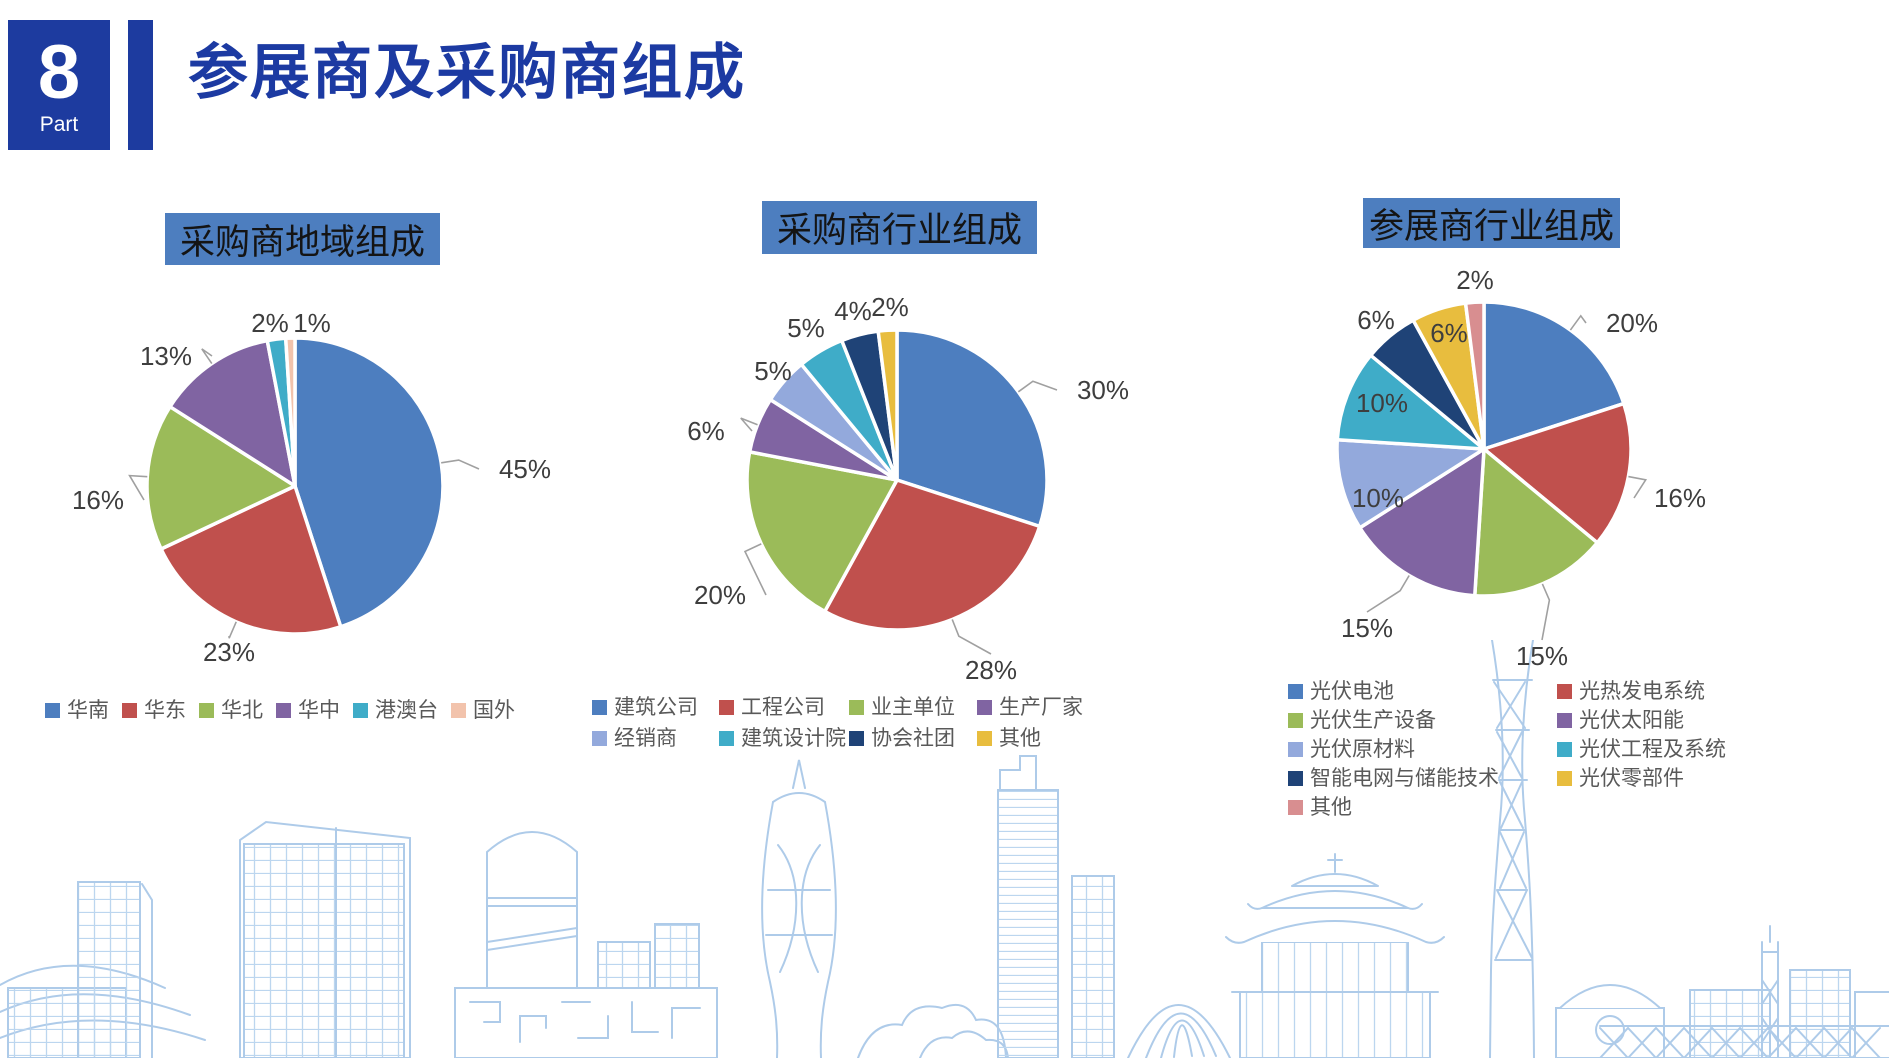 Image resolution: width=1889 pixels, height=1058 pixels. Describe the element at coordinates (1041, 707) in the screenshot. I see `legend-label: 生产厂家` at that location.